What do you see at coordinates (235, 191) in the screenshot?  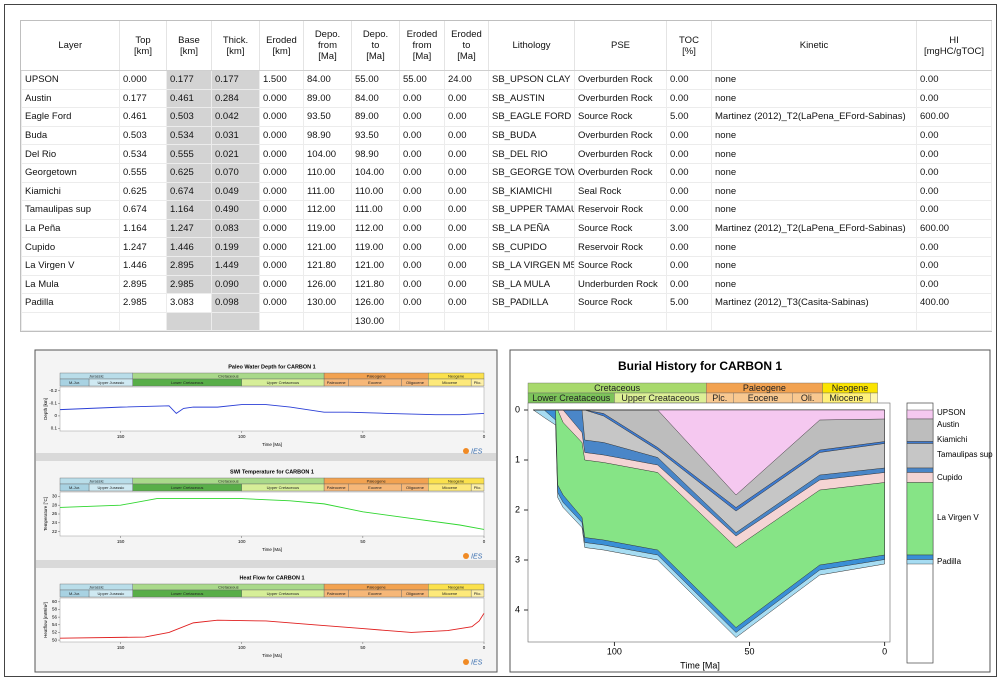 I see `table-cell: 0.049` at bounding box center [235, 191].